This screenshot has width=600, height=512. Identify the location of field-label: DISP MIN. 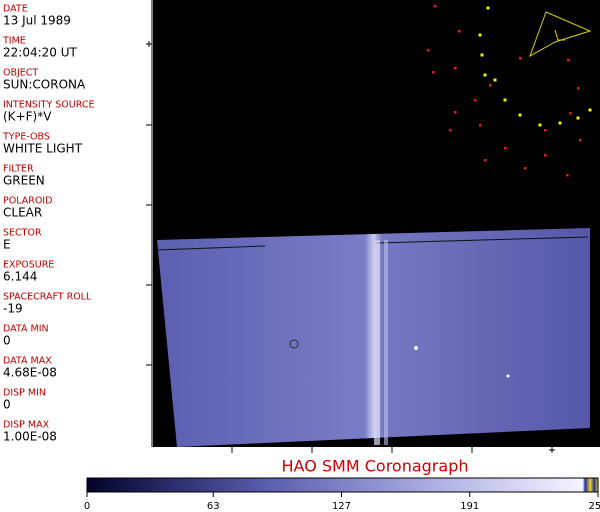
(24, 393).